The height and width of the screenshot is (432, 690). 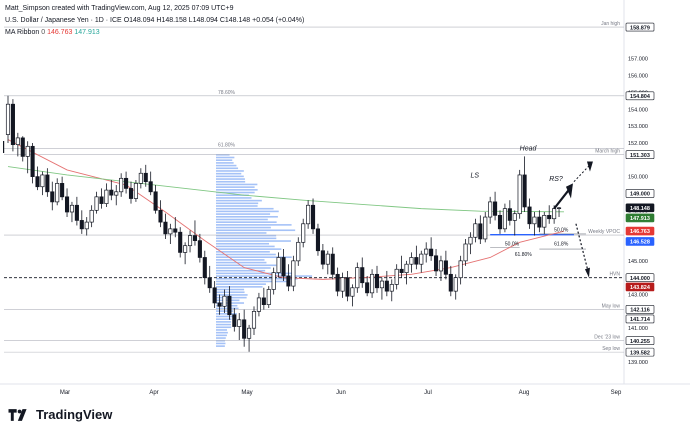 What do you see at coordinates (604, 232) in the screenshot?
I see `level-label: Weekly VPOC` at bounding box center [604, 232].